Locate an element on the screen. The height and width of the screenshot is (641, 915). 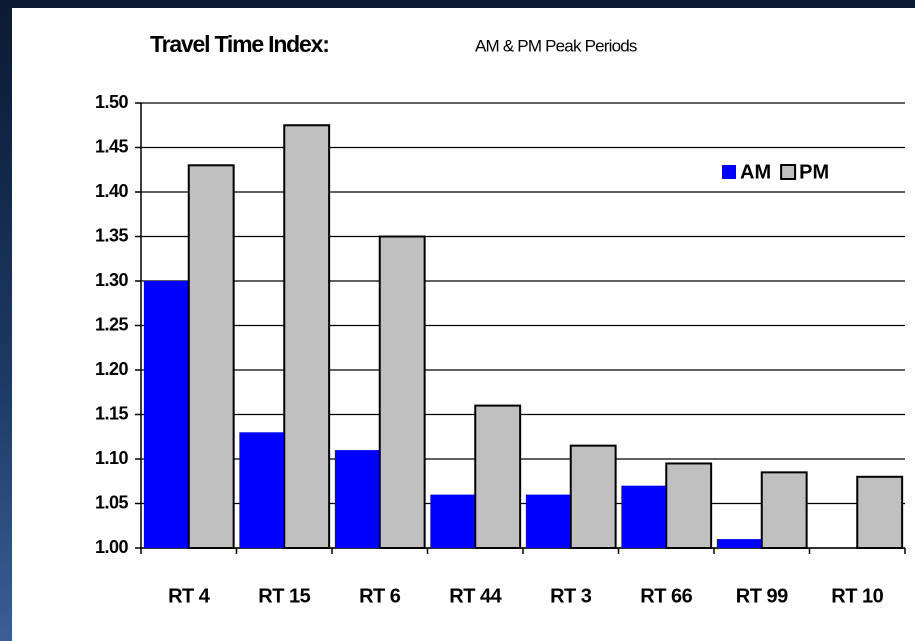
x-tick-label: RT 6 is located at coordinates (380, 596).